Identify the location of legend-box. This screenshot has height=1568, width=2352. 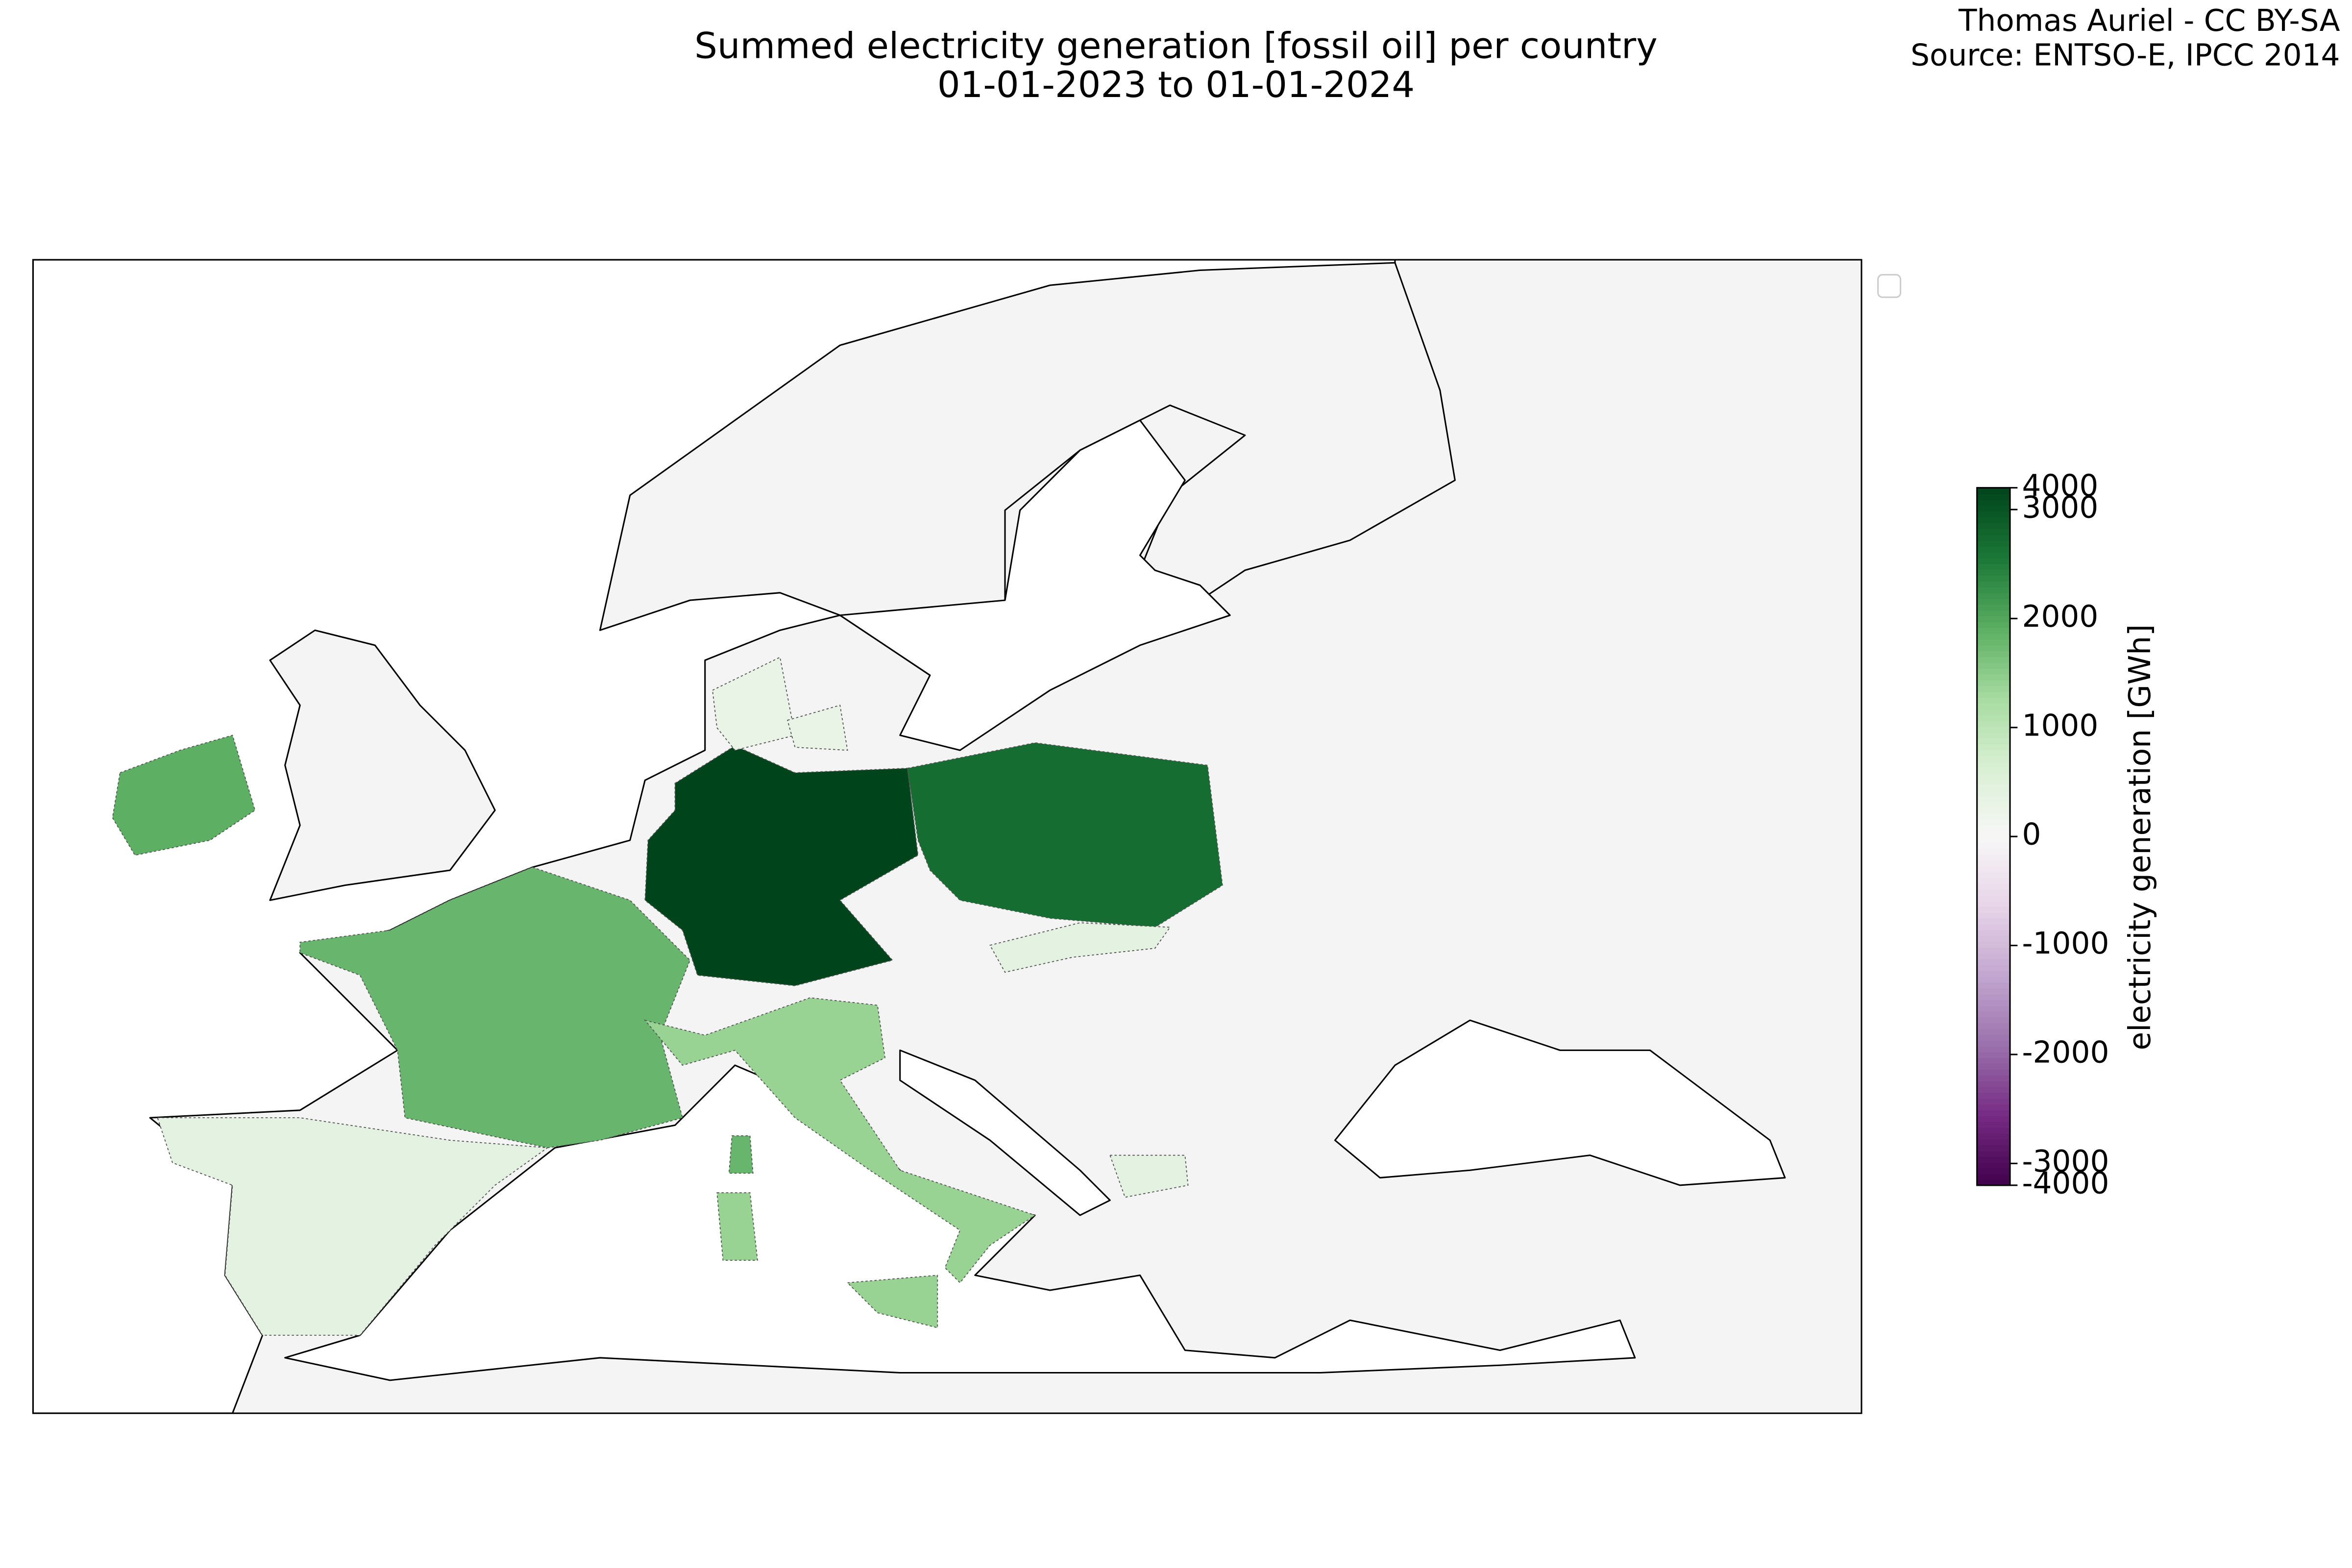
(1889, 286).